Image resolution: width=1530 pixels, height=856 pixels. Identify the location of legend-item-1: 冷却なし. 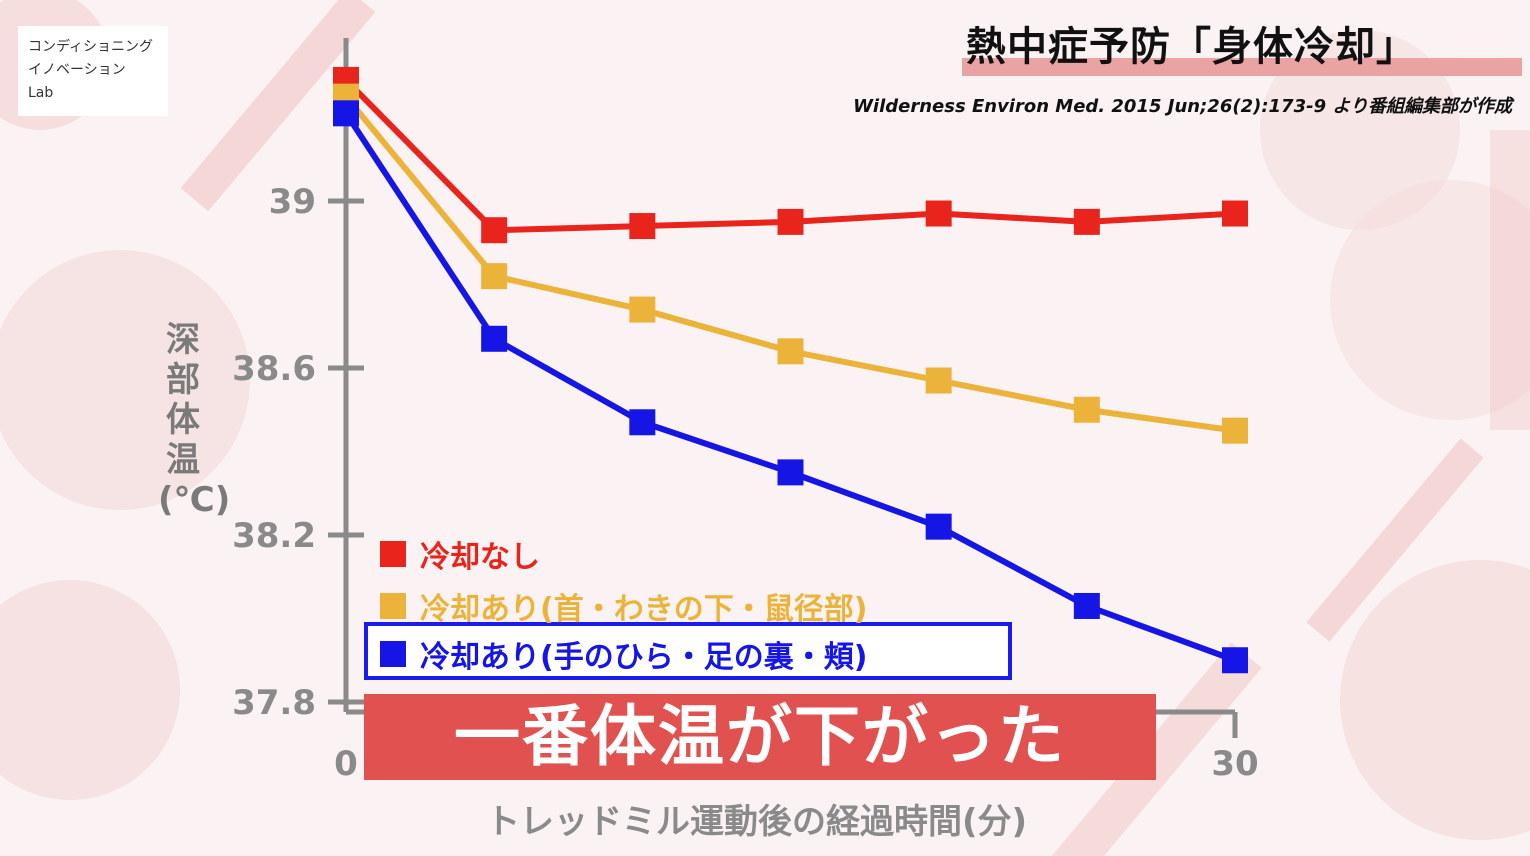
(460, 554).